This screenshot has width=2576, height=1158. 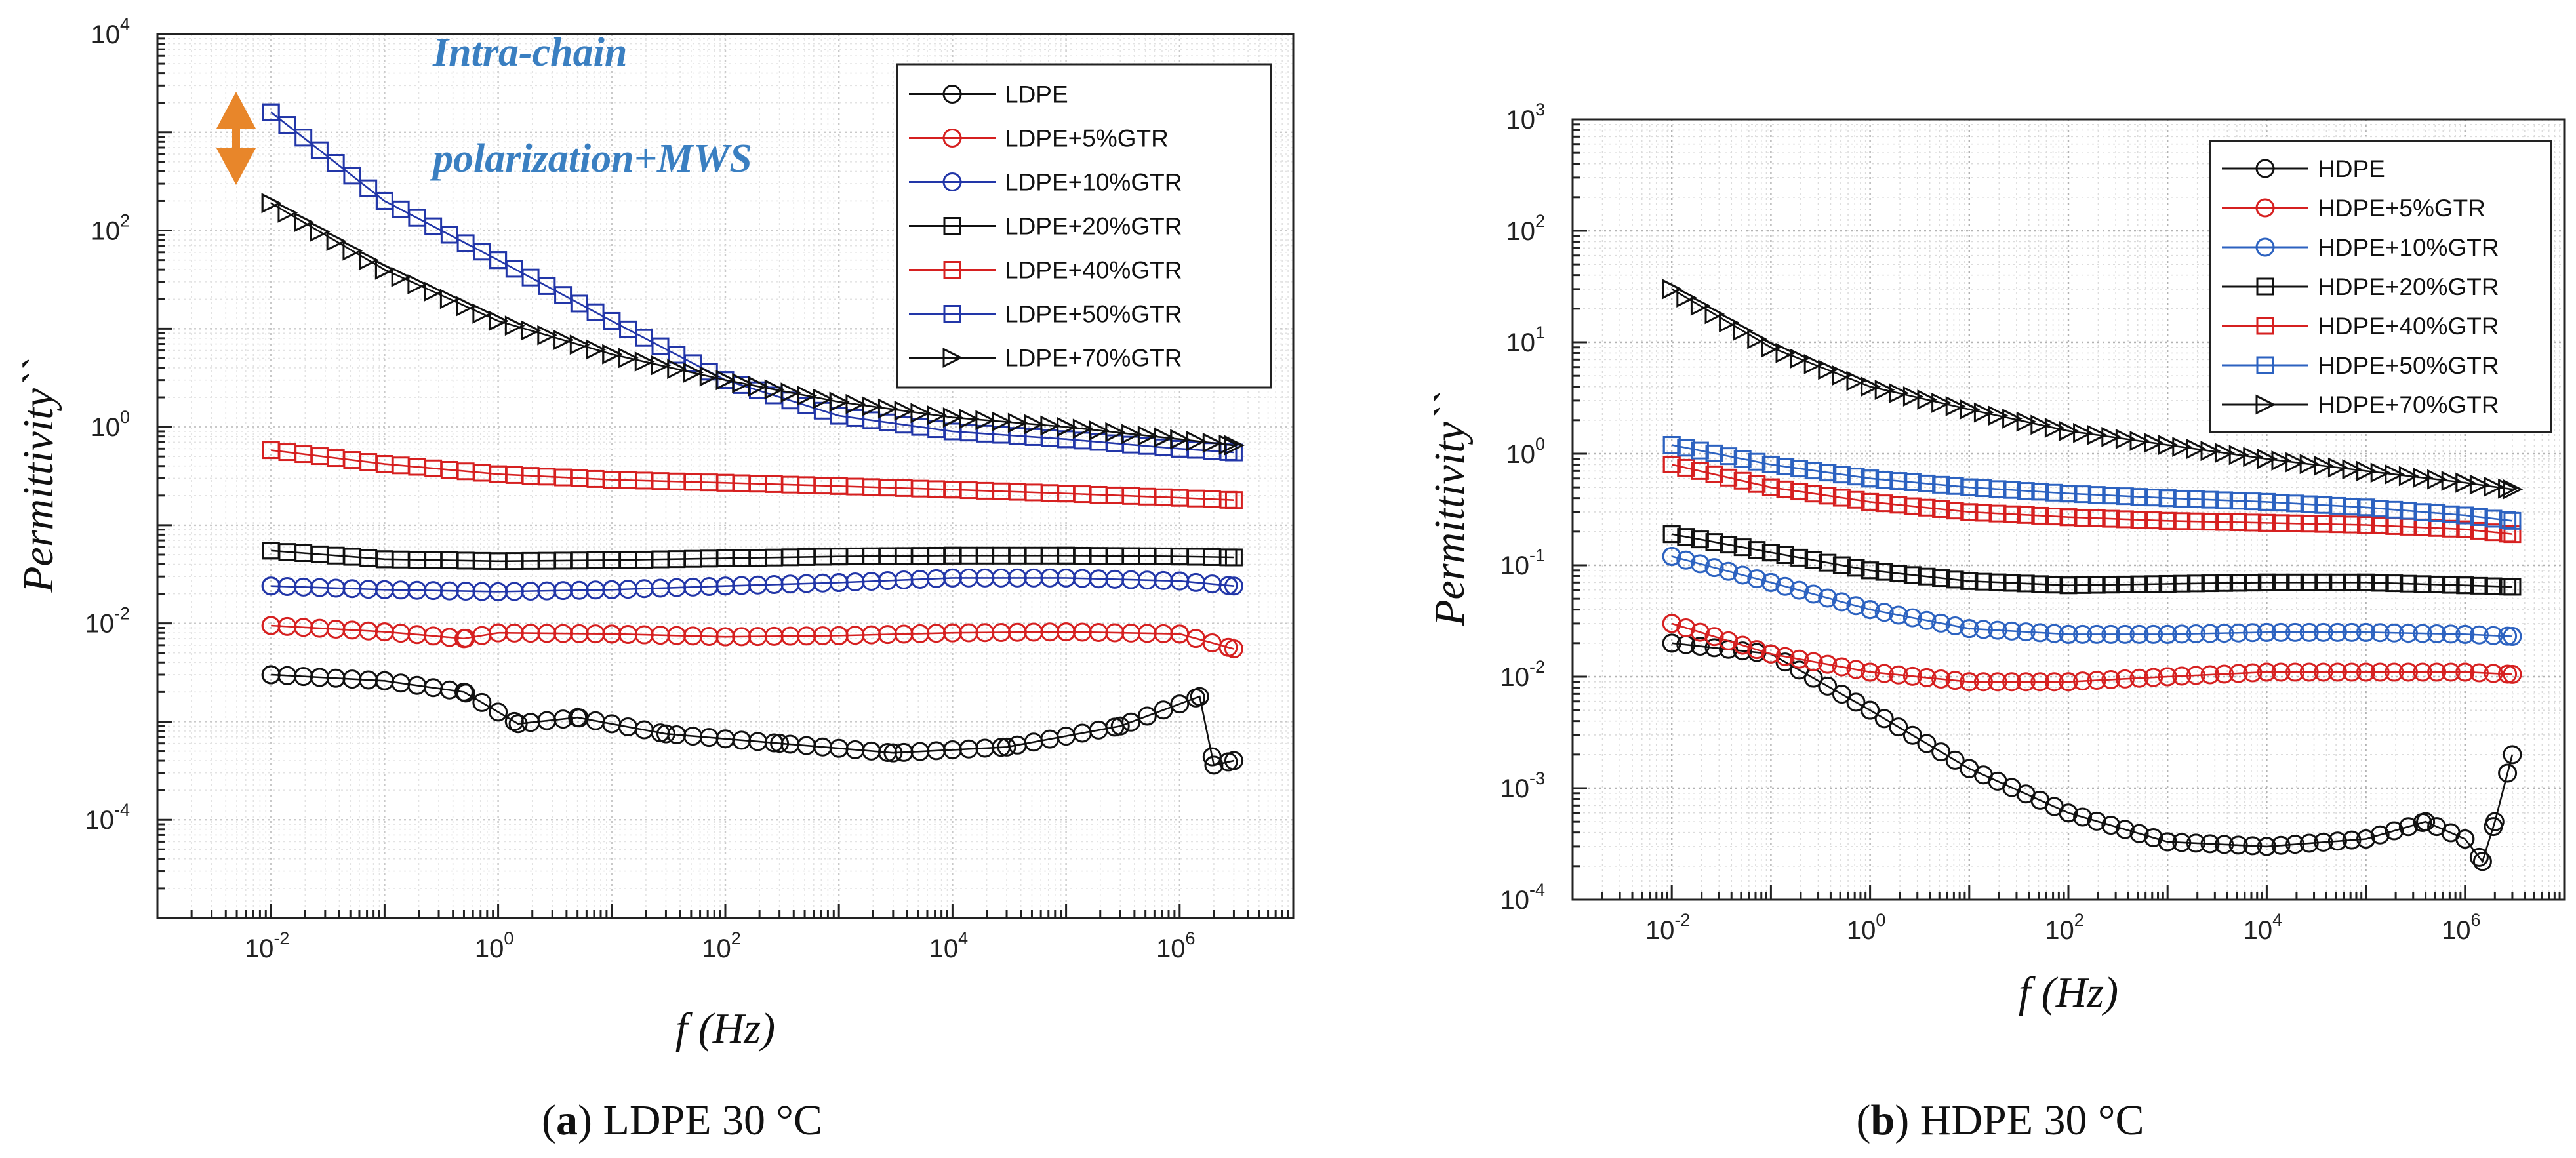 What do you see at coordinates (1525, 340) in the screenshot?
I see `y-tick-label: 101` at bounding box center [1525, 340].